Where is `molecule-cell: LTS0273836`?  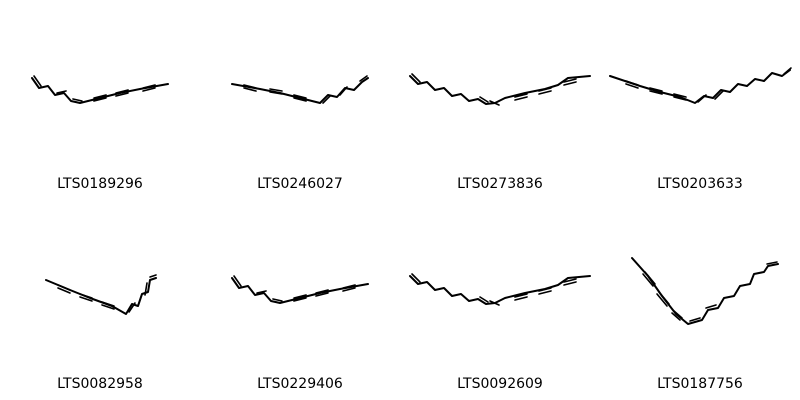 molecule-cell: LTS0273836 is located at coordinates (500, 100).